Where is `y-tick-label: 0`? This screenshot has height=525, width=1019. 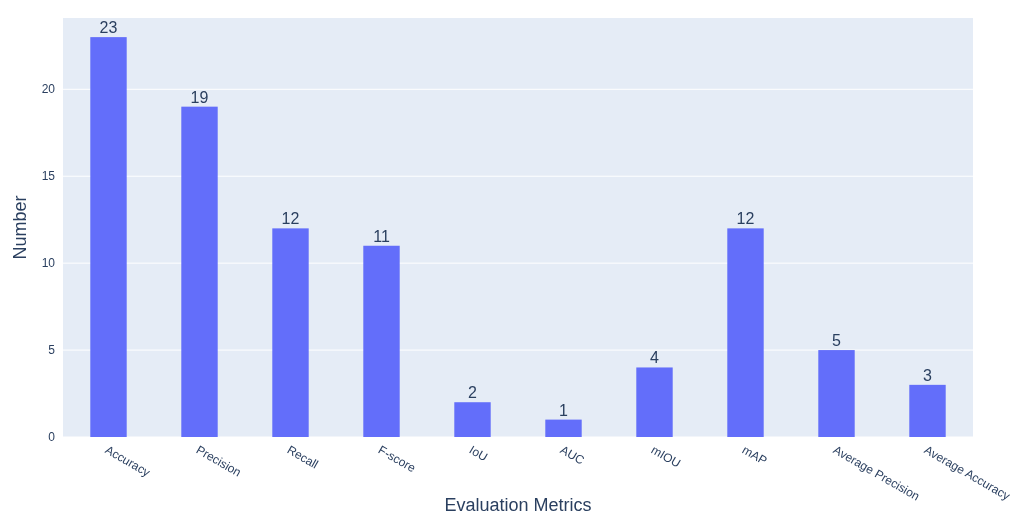 y-tick-label: 0 is located at coordinates (52, 437).